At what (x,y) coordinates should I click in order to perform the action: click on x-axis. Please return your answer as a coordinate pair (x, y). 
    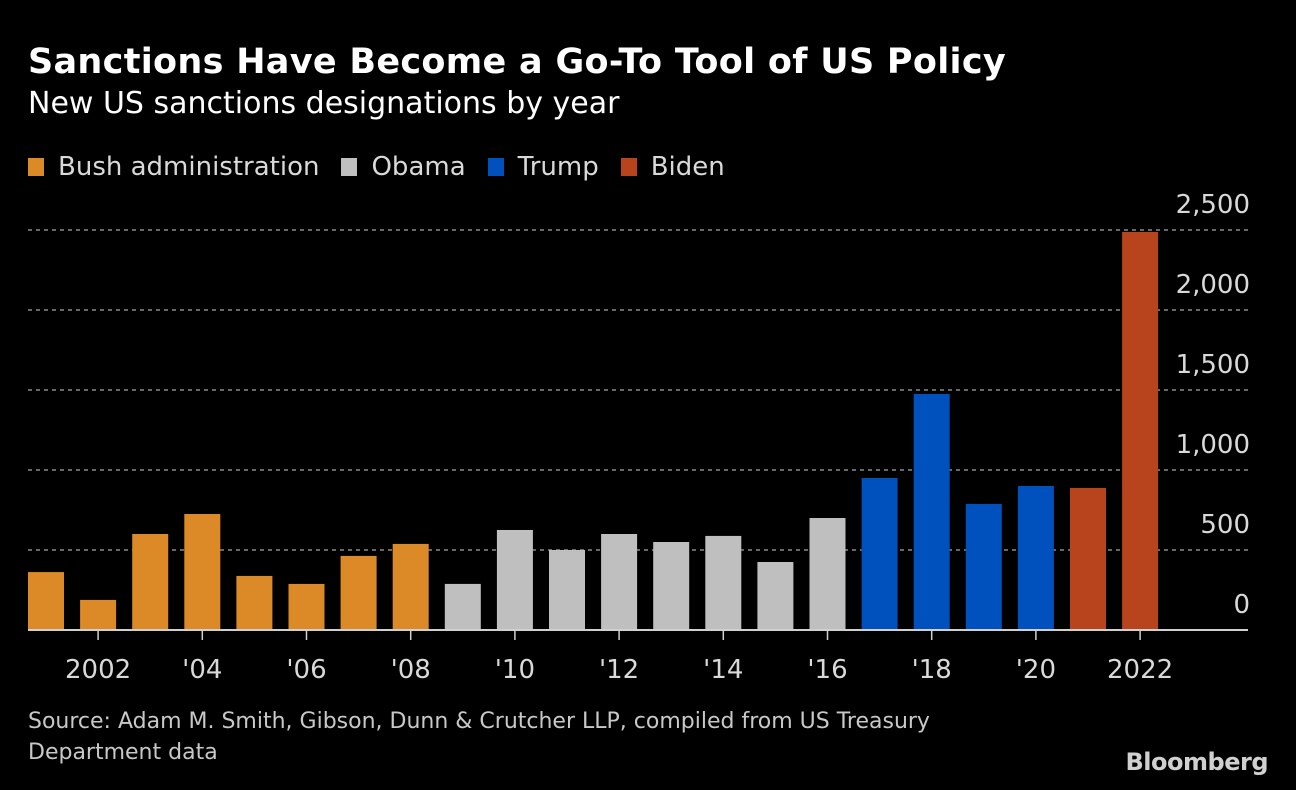
    Looking at the image, I should click on (638, 634).